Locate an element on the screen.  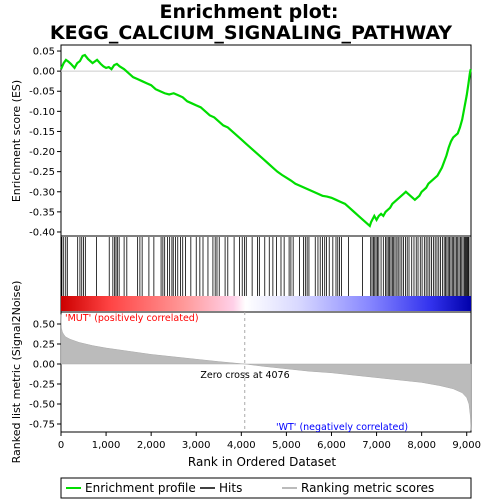
chart-title-line2: KEGG_CALCIUM_SIGNALING_PATHWAY is located at coordinates (251, 33).